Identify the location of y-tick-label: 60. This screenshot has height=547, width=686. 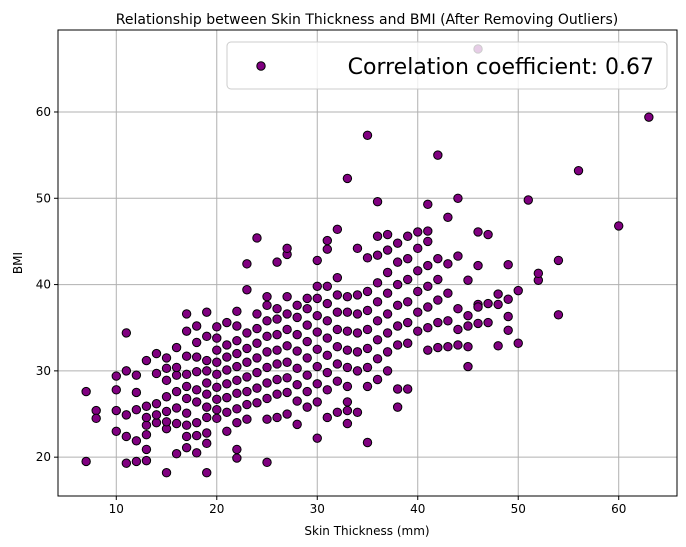
(43, 112).